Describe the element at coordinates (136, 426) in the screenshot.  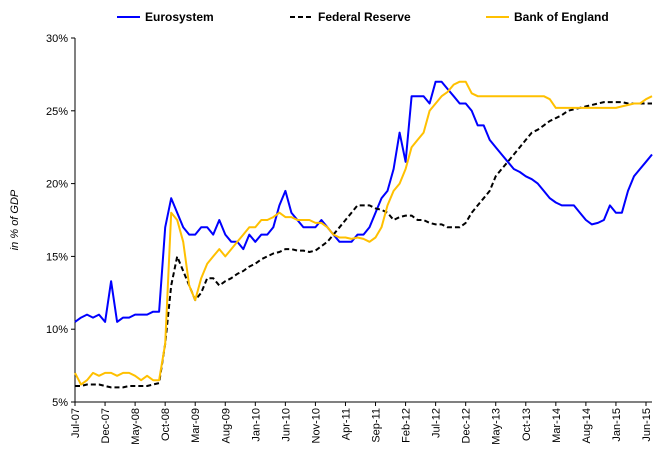
I see `x-tick-label: May-08` at that location.